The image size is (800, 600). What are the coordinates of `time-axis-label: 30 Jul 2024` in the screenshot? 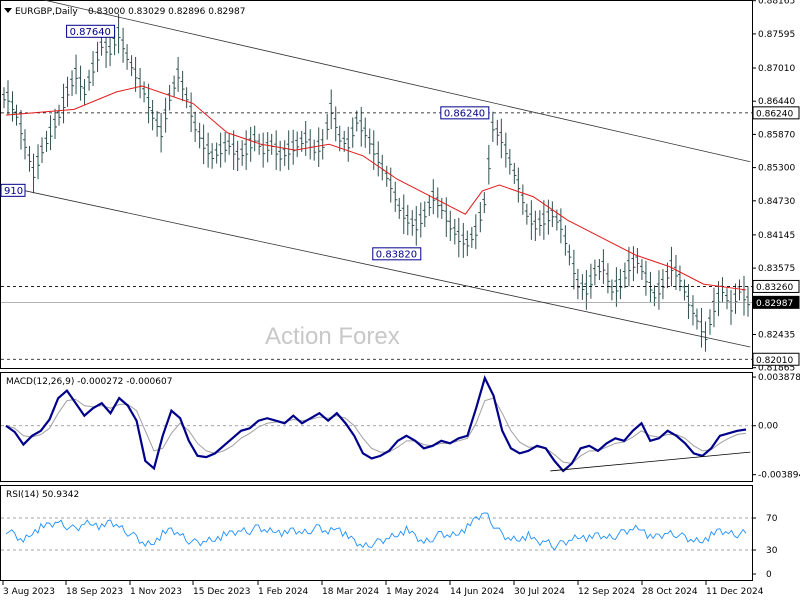 It's located at (539, 592).